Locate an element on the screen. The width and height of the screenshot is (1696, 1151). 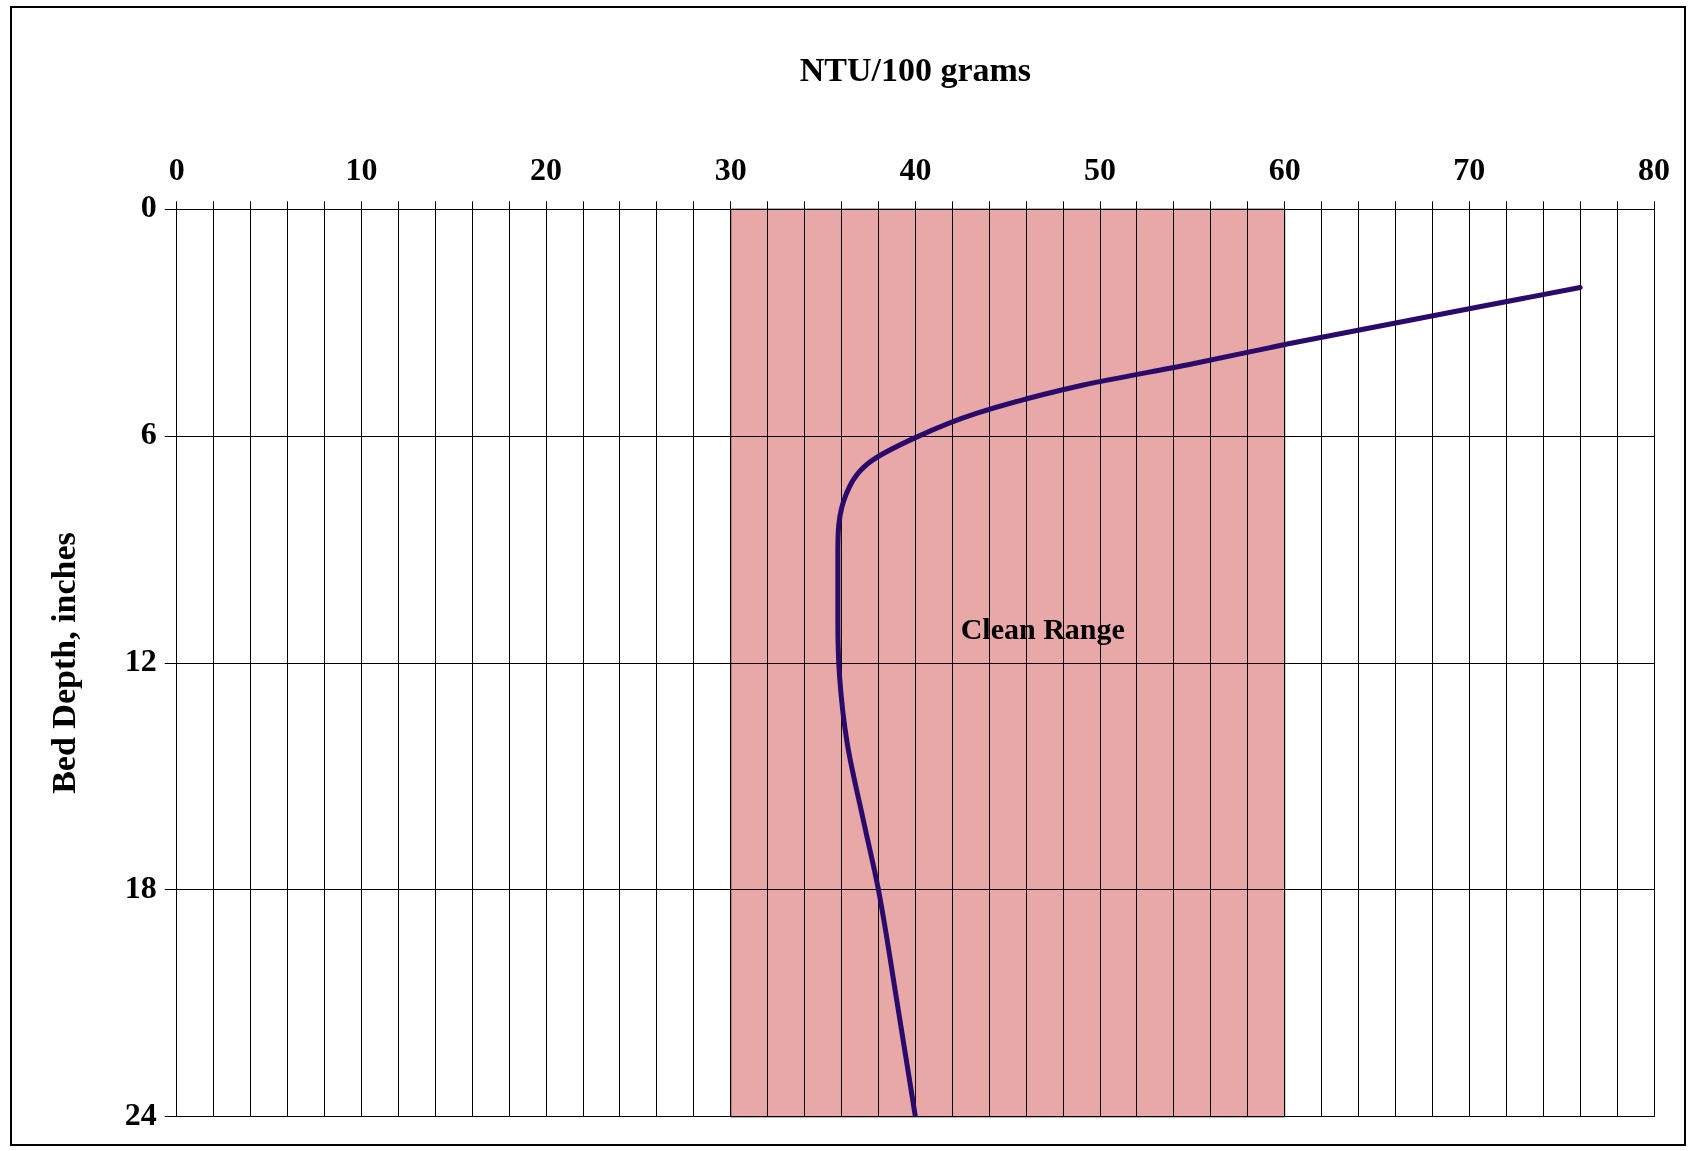
x-tick-label: 10 is located at coordinates (361, 169).